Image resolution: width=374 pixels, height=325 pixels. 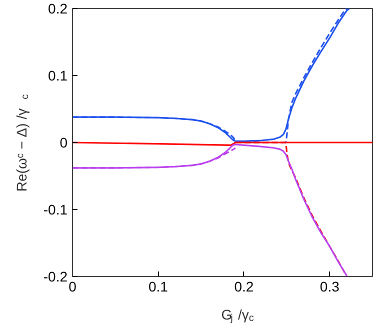 What do you see at coordinates (58, 76) in the screenshot?
I see `y-tick-label: 0.1` at bounding box center [58, 76].